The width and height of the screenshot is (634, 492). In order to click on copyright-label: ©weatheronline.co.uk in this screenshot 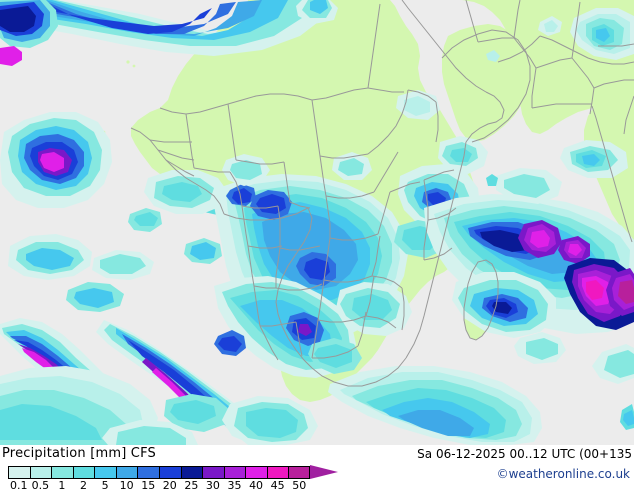, I will do `click(563, 474)`.